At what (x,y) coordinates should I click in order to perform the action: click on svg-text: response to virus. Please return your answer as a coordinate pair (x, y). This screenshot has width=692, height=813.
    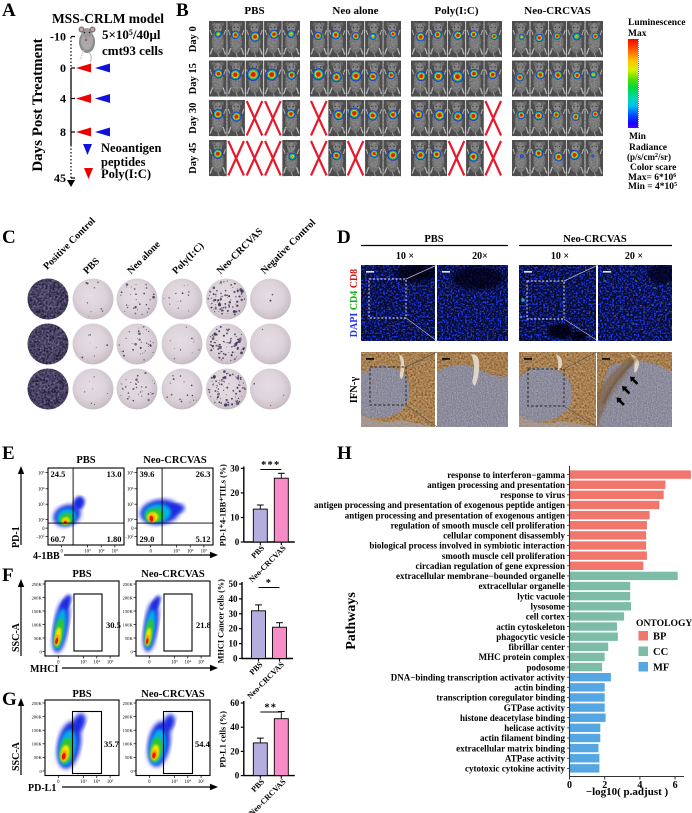
    Looking at the image, I should click on (532, 495).